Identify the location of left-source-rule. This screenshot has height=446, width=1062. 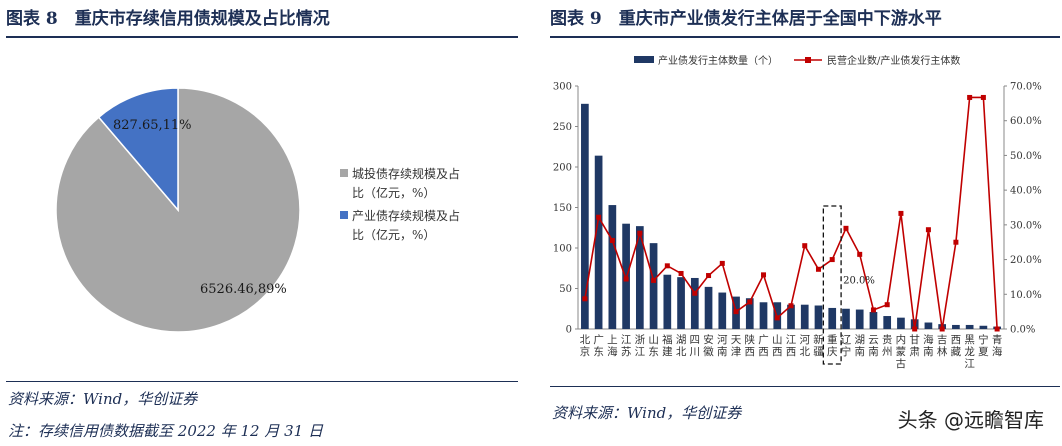
(262, 381).